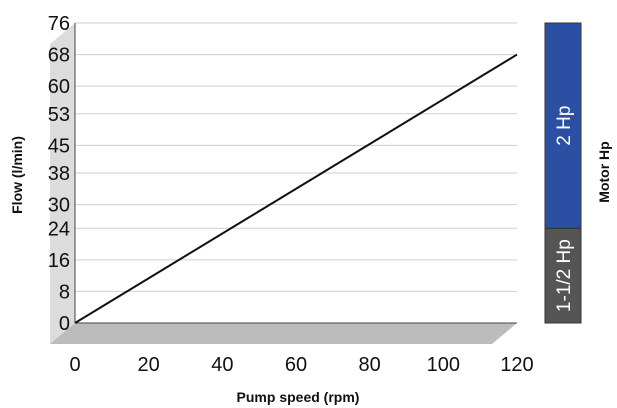  What do you see at coordinates (59, 24) in the screenshot?
I see `y-tick-label: 76` at bounding box center [59, 24].